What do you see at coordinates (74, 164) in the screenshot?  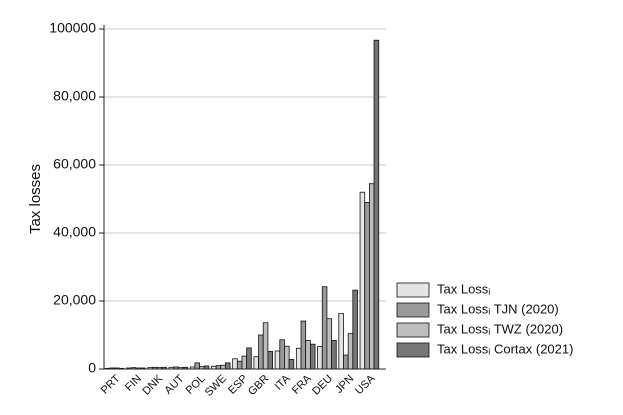 I see `y-tick-label: 60,000` at bounding box center [74, 164].